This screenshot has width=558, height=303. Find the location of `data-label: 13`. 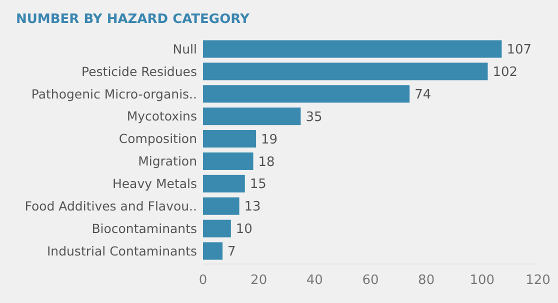

data-label: 13 is located at coordinates (252, 207).